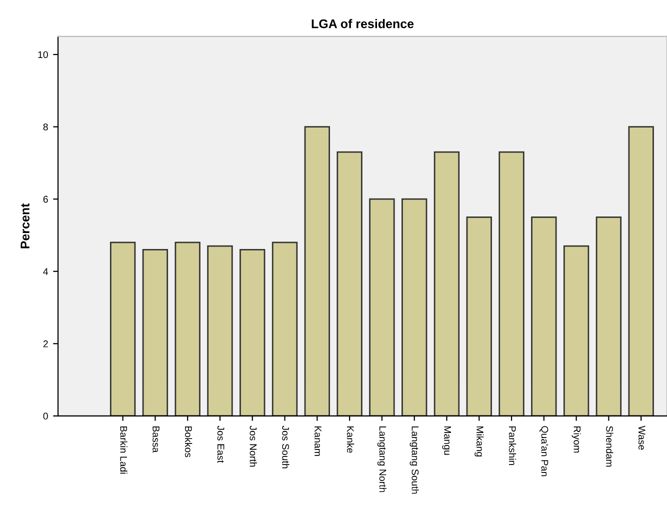  What do you see at coordinates (286, 447) in the screenshot?
I see `x-tick-label: Jos South` at bounding box center [286, 447].